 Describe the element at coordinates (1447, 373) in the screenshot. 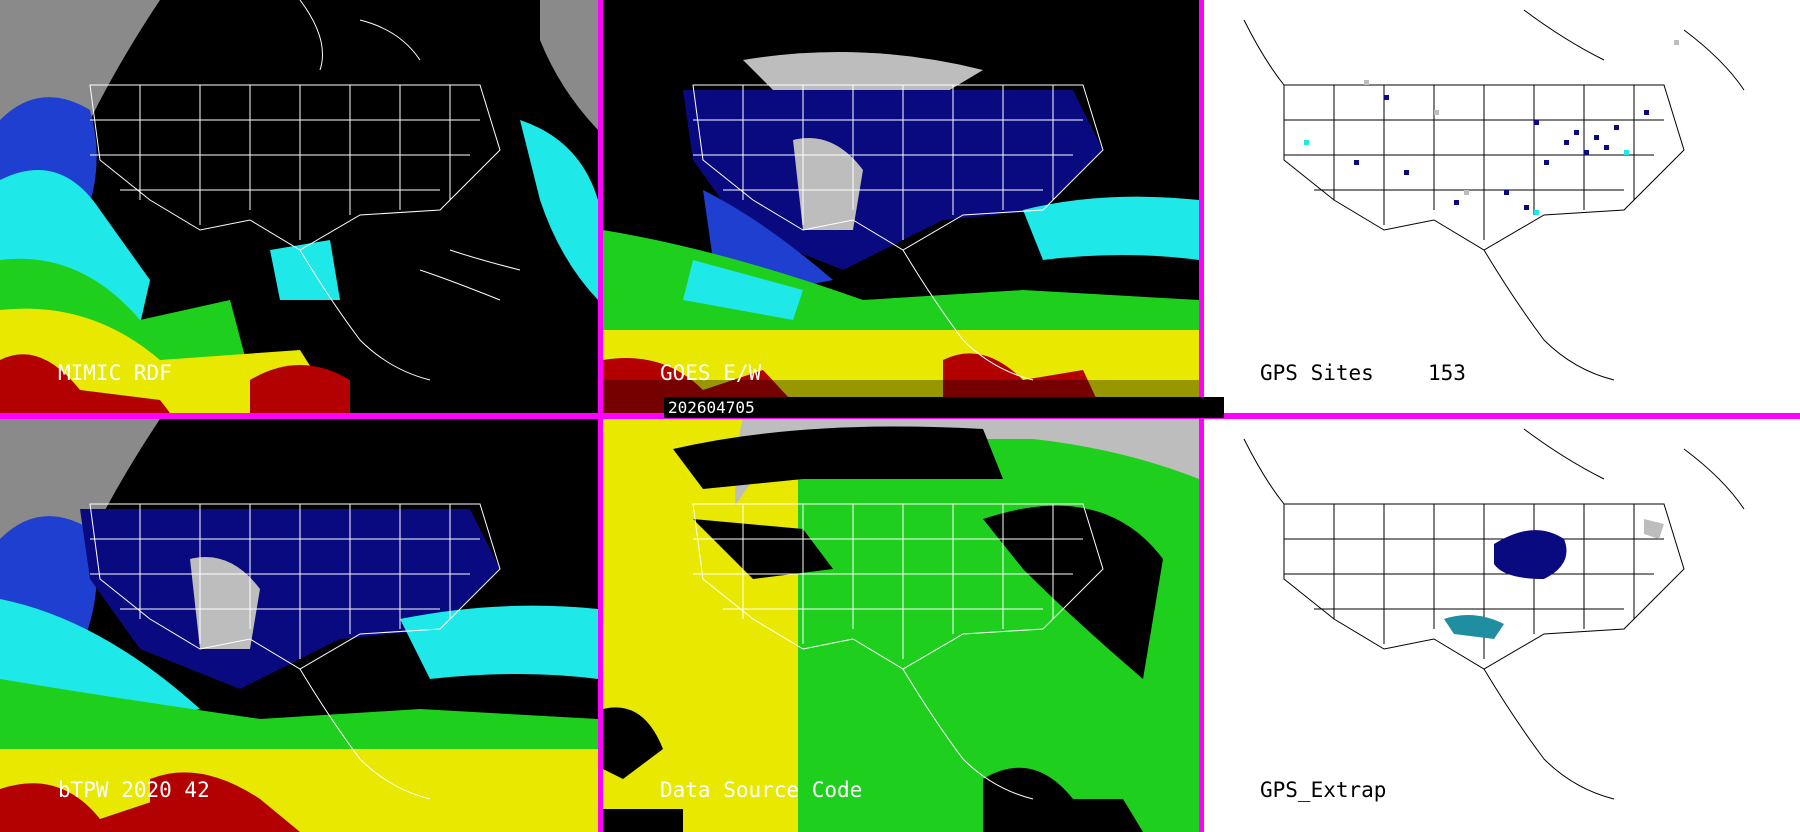

I see `gps-sites-count: 153` at that location.